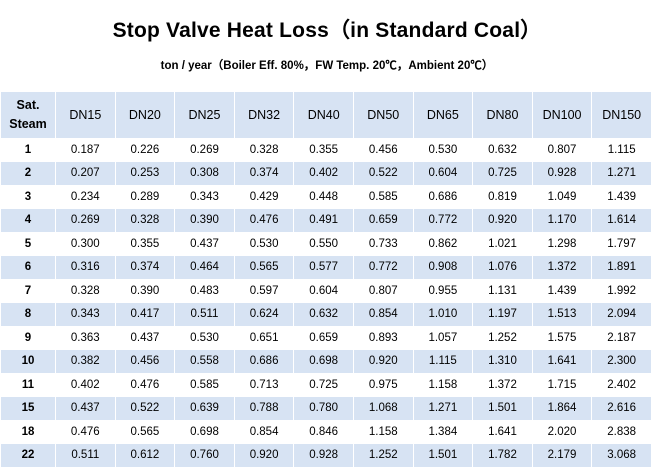  What do you see at coordinates (204, 220) in the screenshot?
I see `value-cell: 0.390` at bounding box center [204, 220].